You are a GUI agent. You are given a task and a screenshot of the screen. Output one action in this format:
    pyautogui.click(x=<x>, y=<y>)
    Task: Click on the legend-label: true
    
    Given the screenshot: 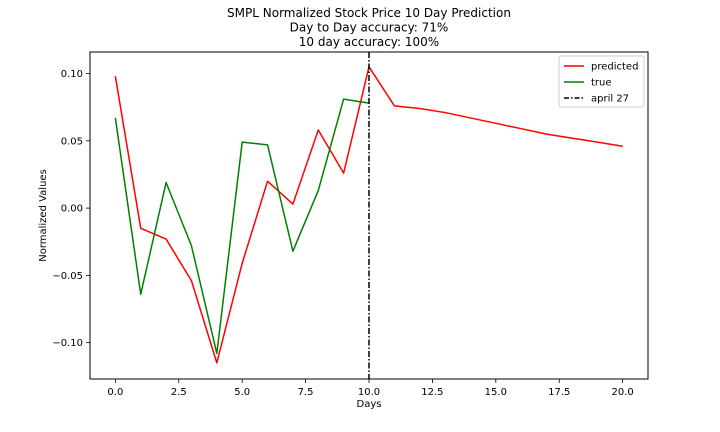 What is the action you would take?
    pyautogui.click(x=601, y=83)
    